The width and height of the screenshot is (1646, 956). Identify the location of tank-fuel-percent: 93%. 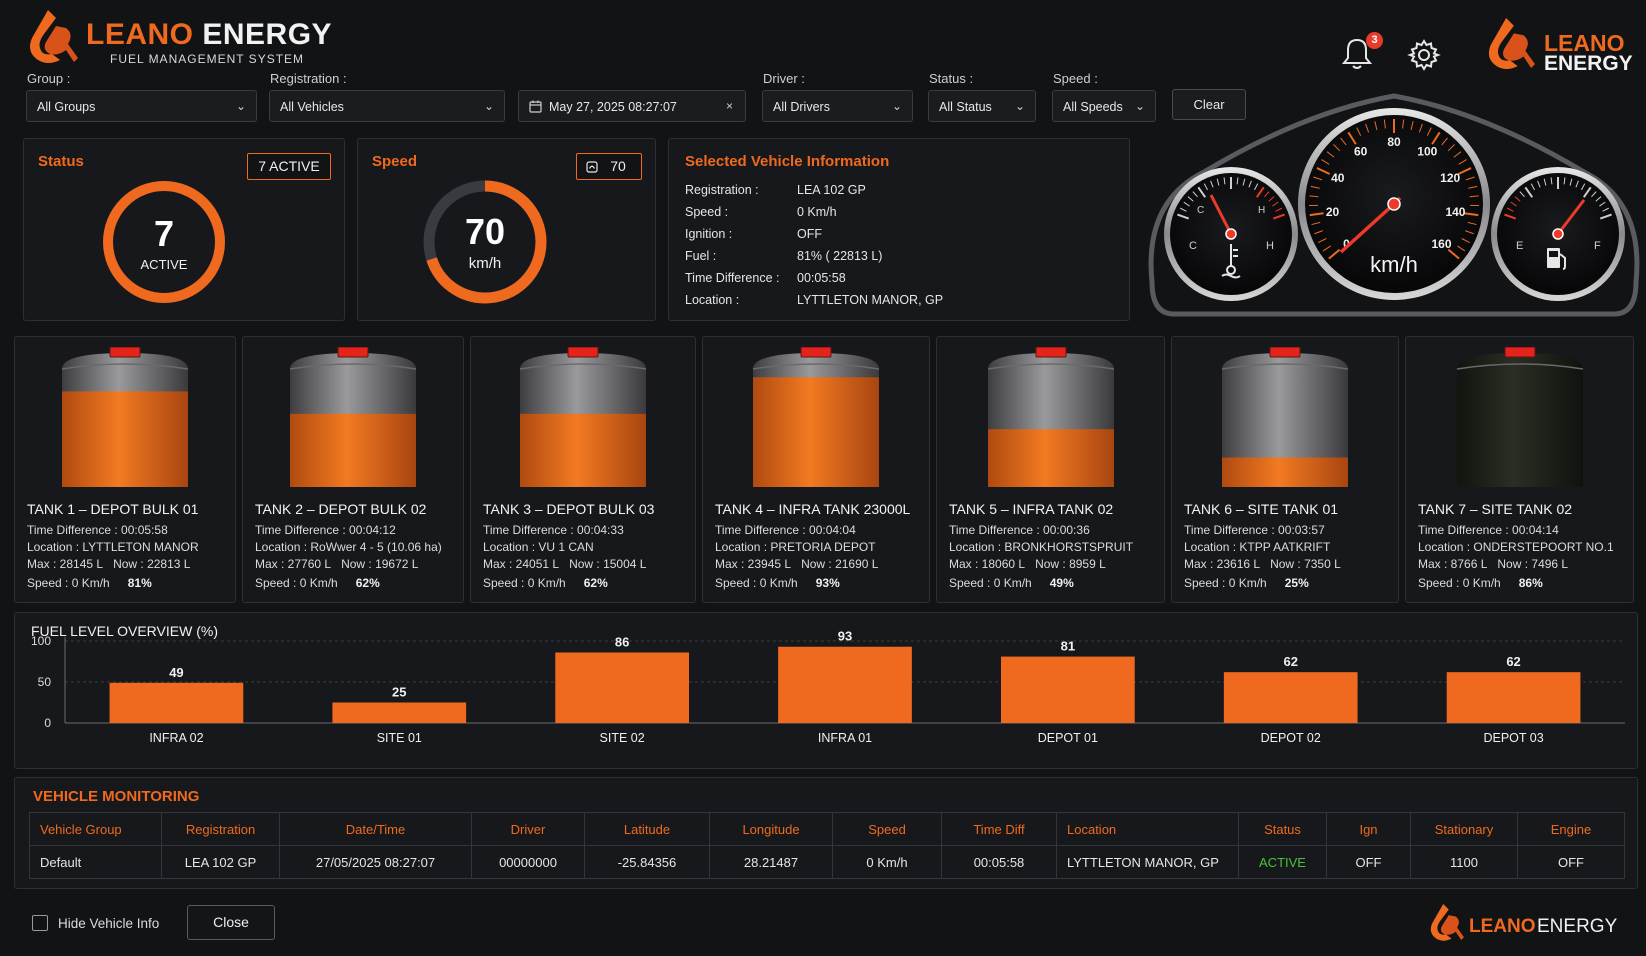
(827, 583).